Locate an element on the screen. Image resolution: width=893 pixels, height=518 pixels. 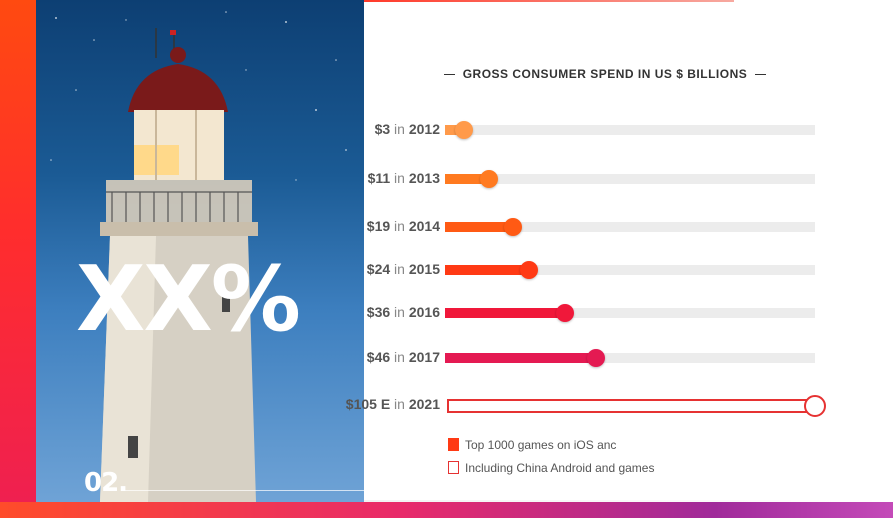
bar-label: $46 in 2017 is located at coordinates (403, 357).